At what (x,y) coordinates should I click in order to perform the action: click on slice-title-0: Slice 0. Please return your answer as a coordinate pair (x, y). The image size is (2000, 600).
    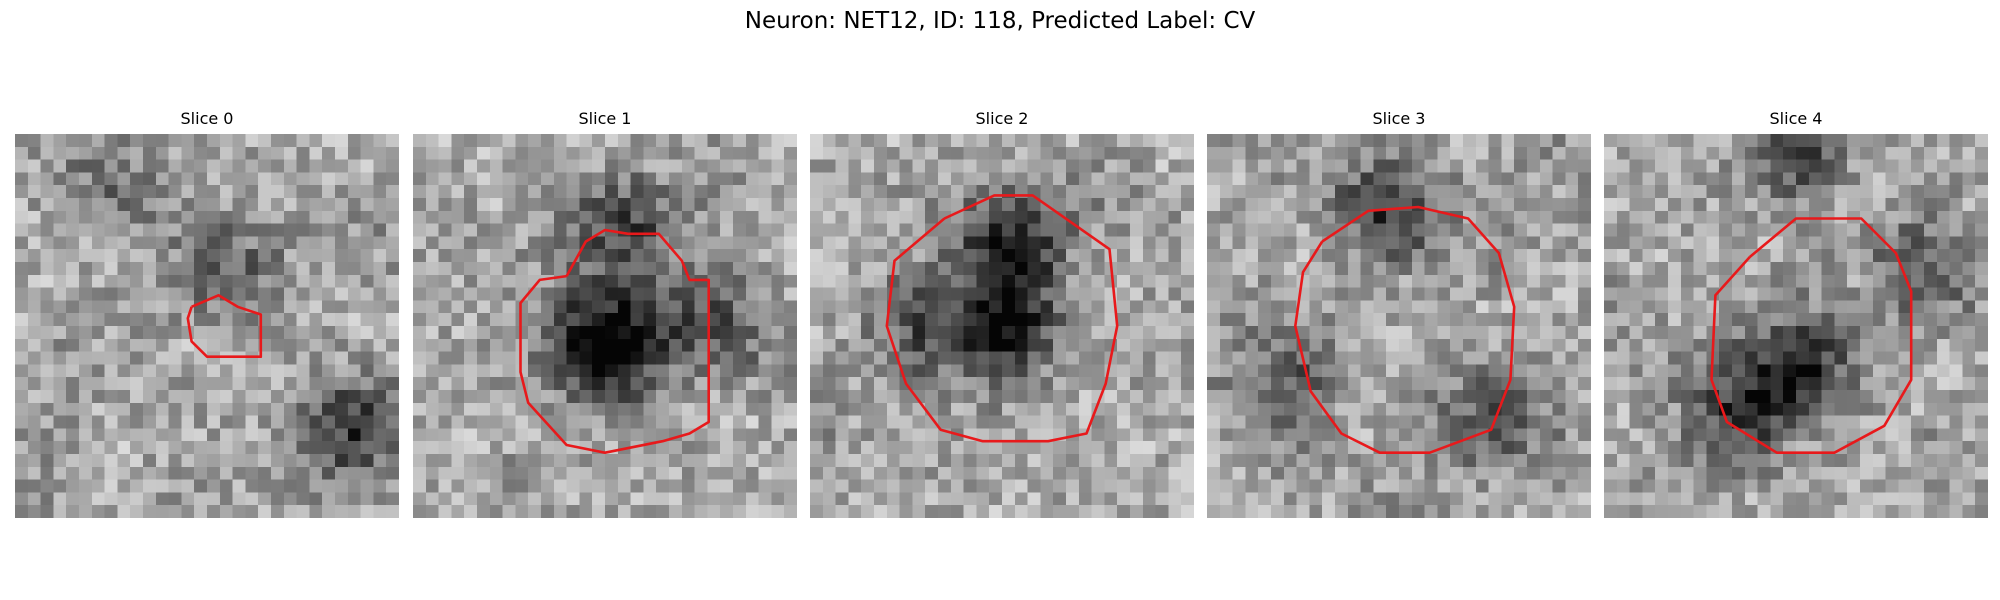
    Looking at the image, I should click on (207, 118).